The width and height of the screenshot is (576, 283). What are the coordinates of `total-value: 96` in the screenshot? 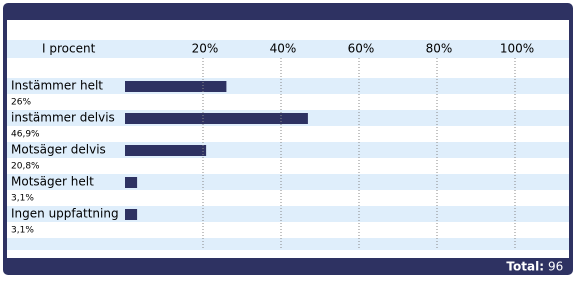 It's located at (555, 267).